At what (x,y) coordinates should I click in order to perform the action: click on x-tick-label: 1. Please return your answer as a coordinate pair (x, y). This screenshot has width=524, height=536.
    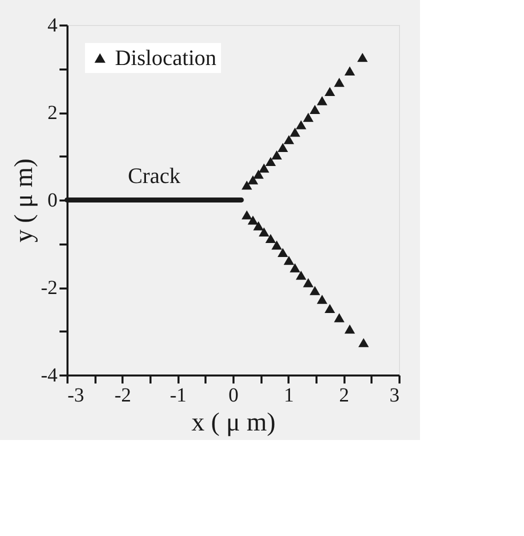
    Looking at the image, I should click on (289, 395).